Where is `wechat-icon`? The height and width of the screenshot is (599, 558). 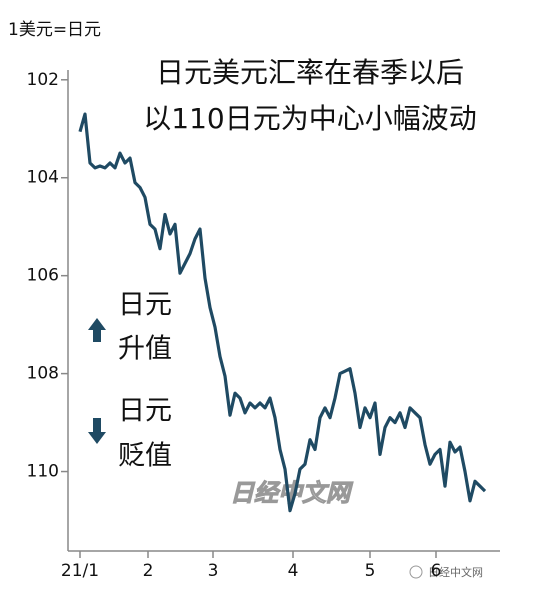 wechat-icon is located at coordinates (416, 572).